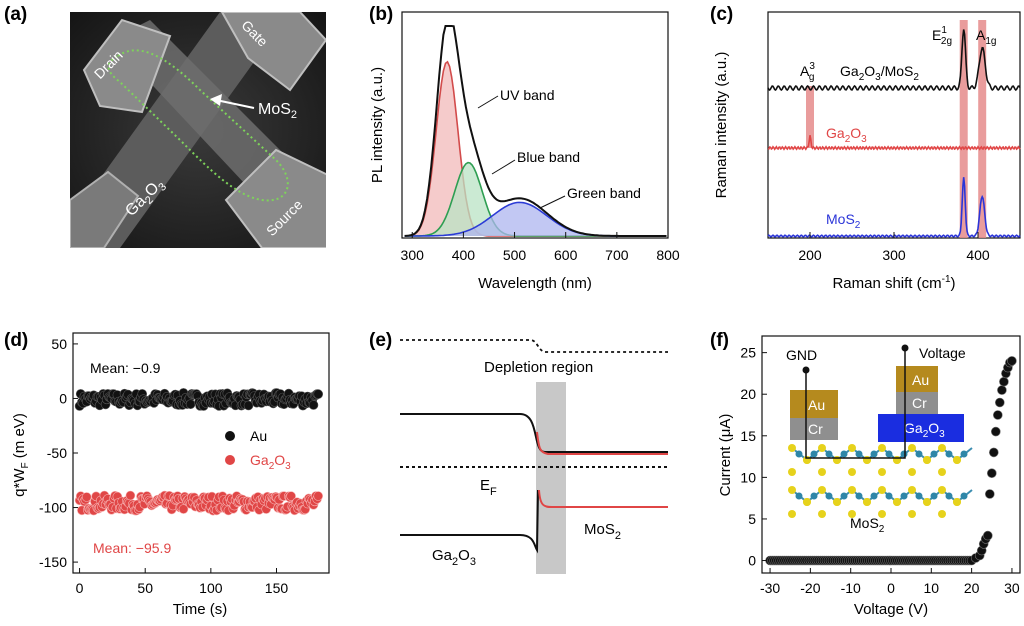  What do you see at coordinates (807, 72) in the screenshot?
I see `a3g-peak-label: A3 g` at bounding box center [807, 72].